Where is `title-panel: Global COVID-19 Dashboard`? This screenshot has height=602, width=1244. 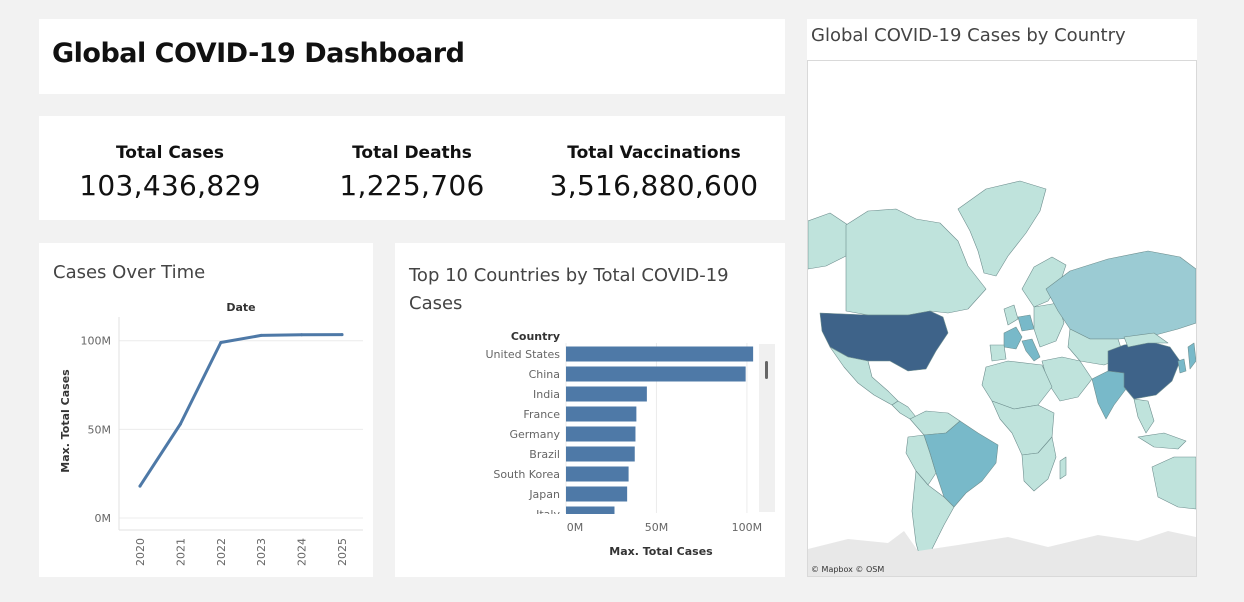 title-panel: Global COVID-19 Dashboard is located at coordinates (412, 56).